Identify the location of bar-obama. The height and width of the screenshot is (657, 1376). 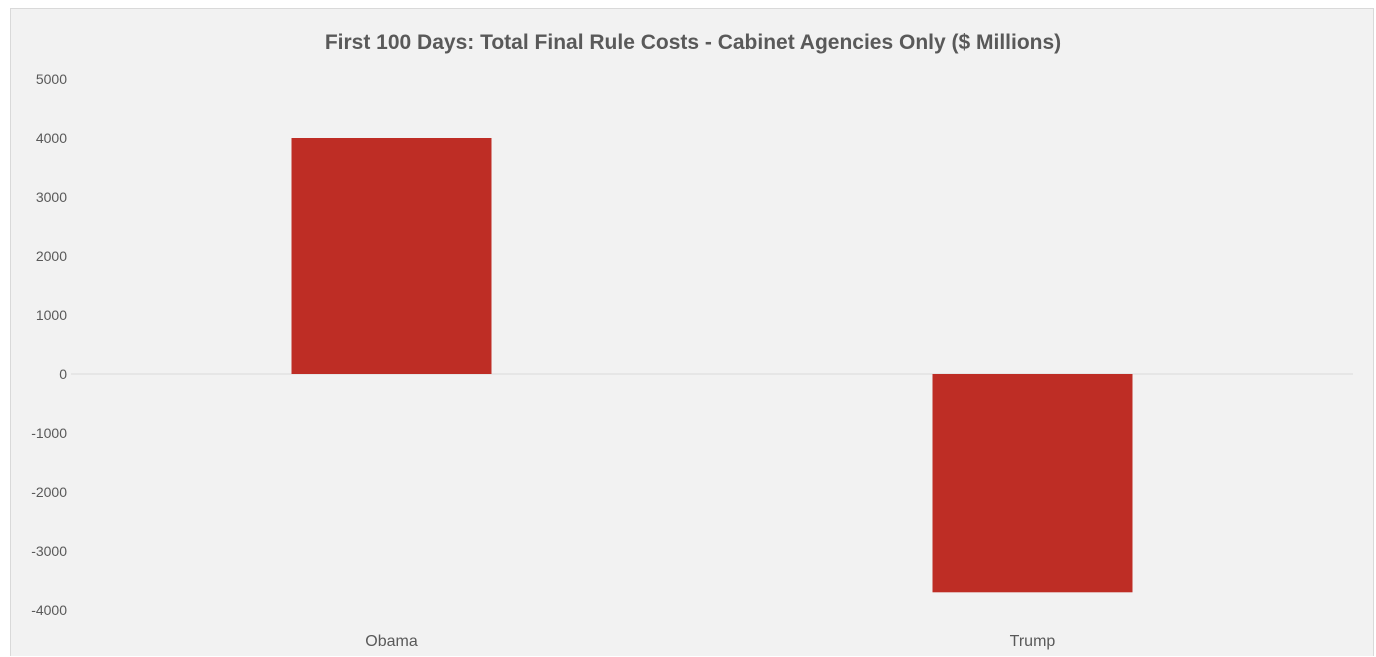
(391, 256).